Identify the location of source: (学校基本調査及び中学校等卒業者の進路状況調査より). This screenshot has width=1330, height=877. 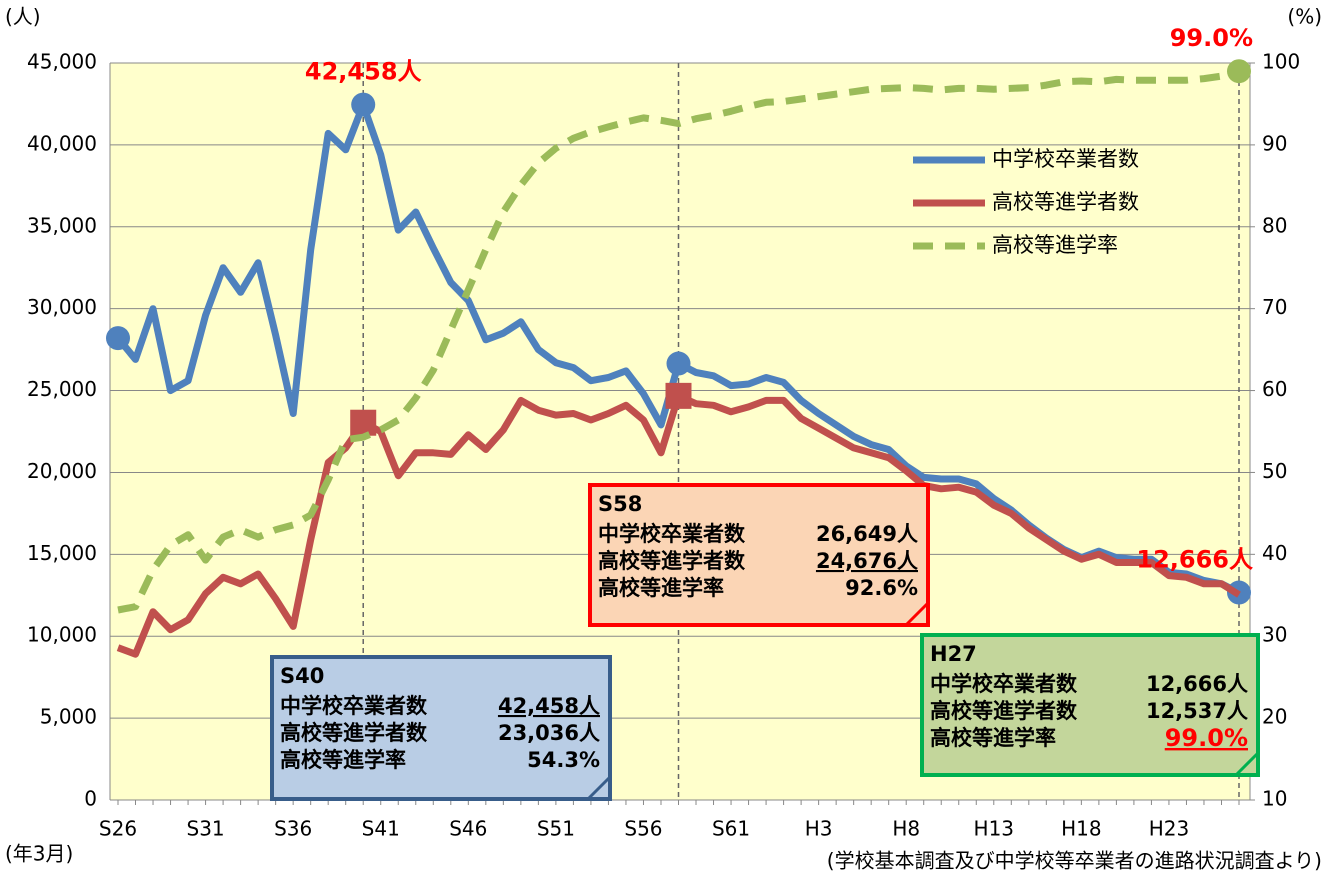
(1074, 861).